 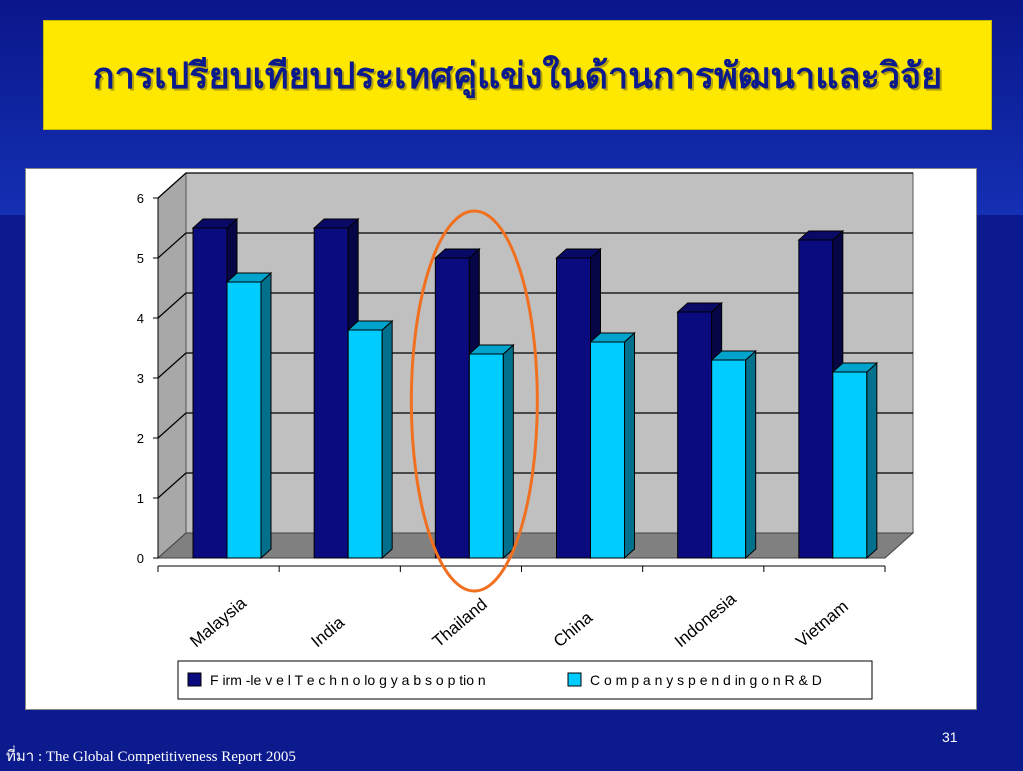 I want to click on x-tick-label: India, so click(x=328, y=631).